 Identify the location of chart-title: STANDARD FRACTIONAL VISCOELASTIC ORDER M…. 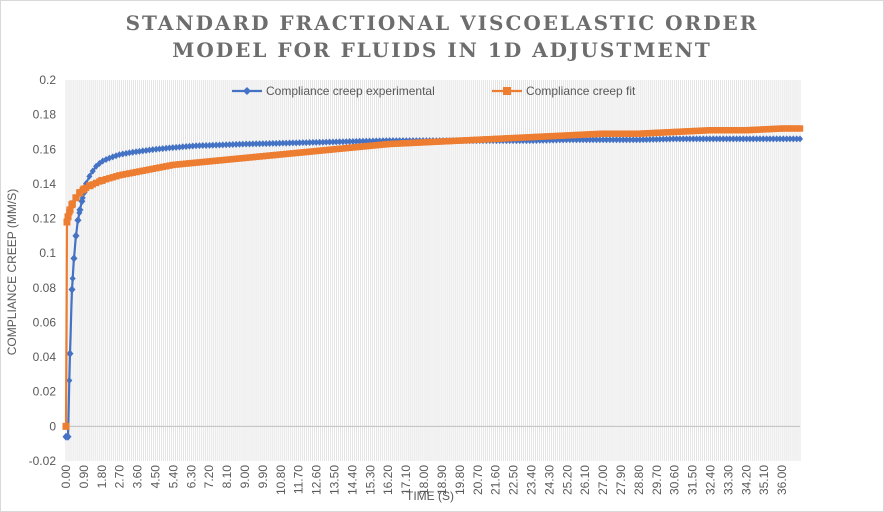
(442, 37).